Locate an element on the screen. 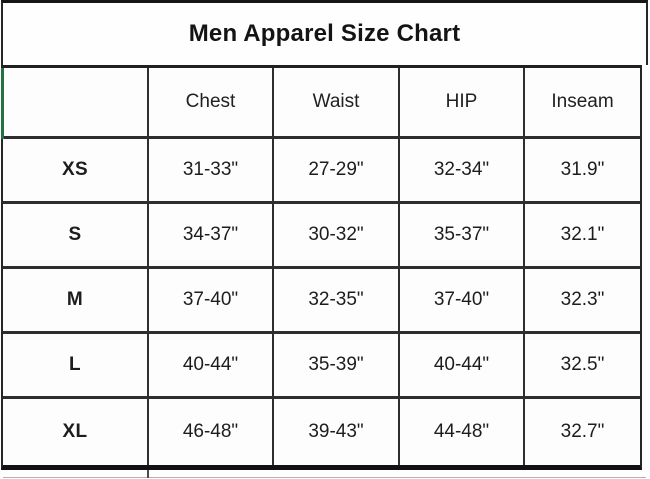 This screenshot has height=479, width=650. size-label: XS is located at coordinates (76, 170).